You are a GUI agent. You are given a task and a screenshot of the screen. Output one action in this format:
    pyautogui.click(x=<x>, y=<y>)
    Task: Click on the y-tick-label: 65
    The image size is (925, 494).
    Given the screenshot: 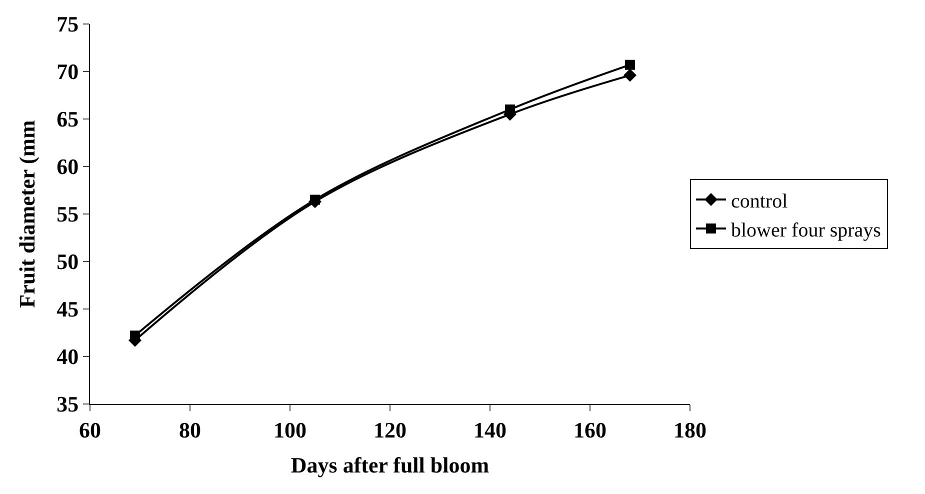 What is the action you would take?
    pyautogui.click(x=67, y=119)
    